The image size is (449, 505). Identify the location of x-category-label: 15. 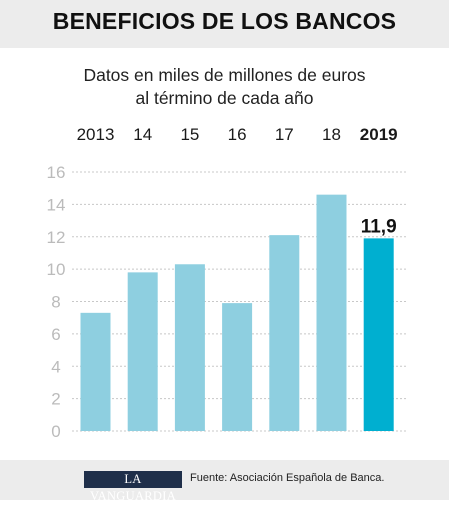
(189, 134).